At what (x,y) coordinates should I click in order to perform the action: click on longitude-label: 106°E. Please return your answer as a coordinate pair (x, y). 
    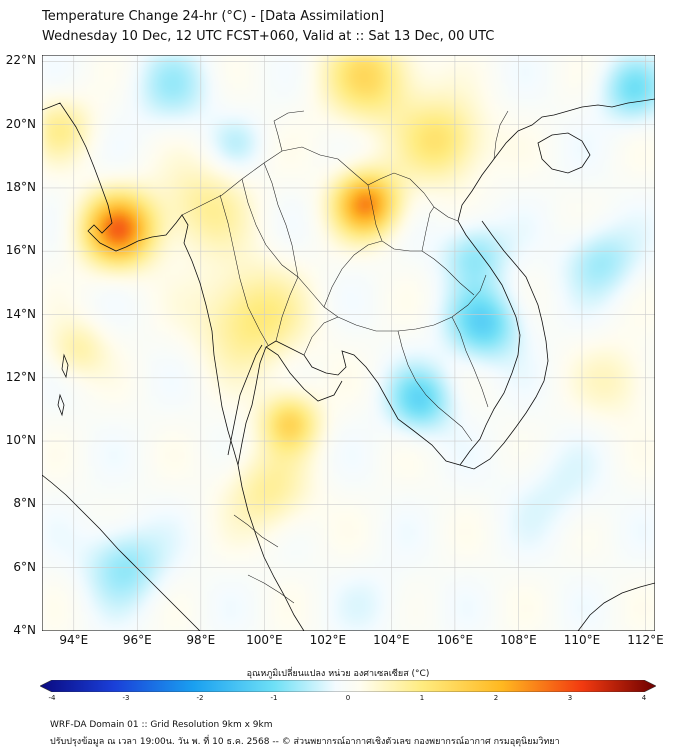
    Looking at the image, I should click on (455, 640).